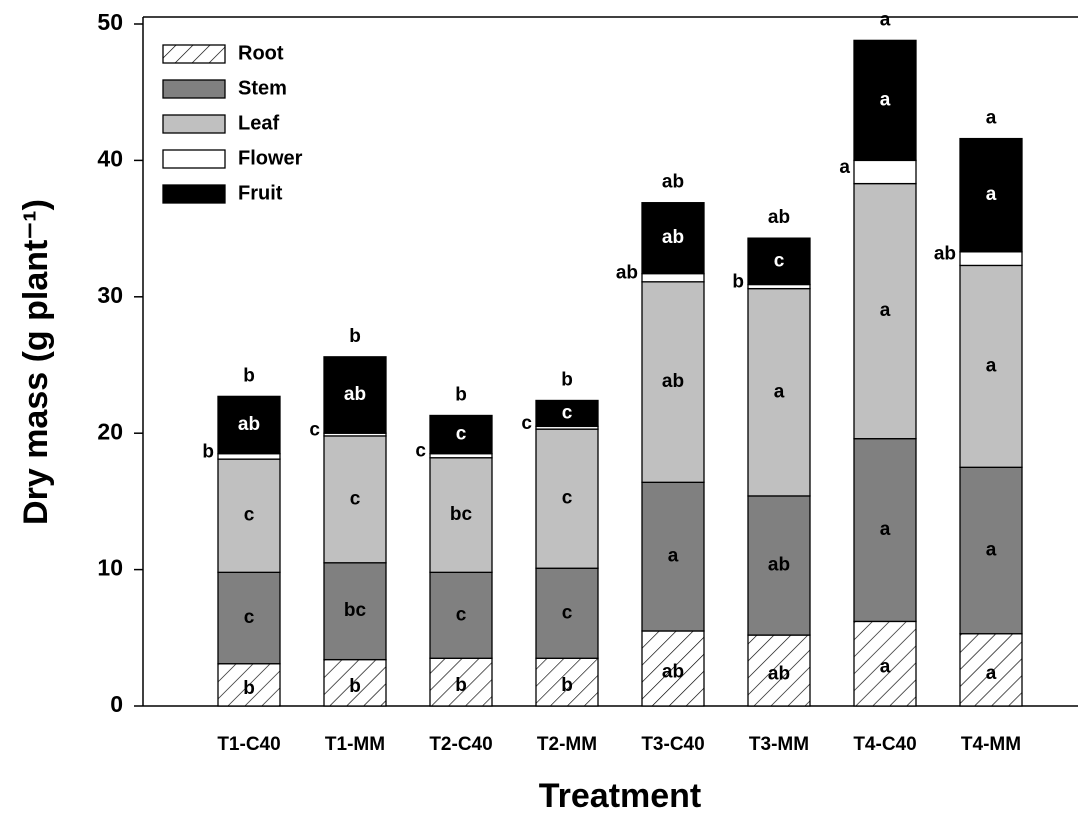  I want to click on x-tick-label: T4-MM, so click(991, 744).